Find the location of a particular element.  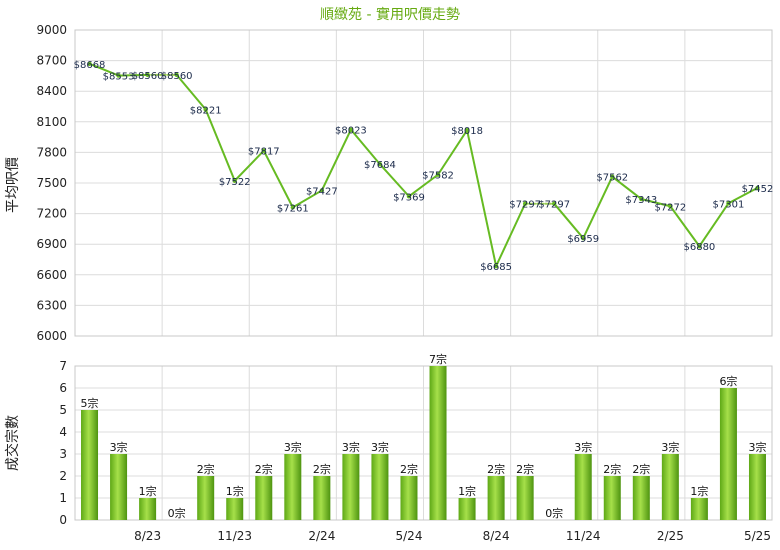

price-data-label: $8553 is located at coordinates (119, 77).